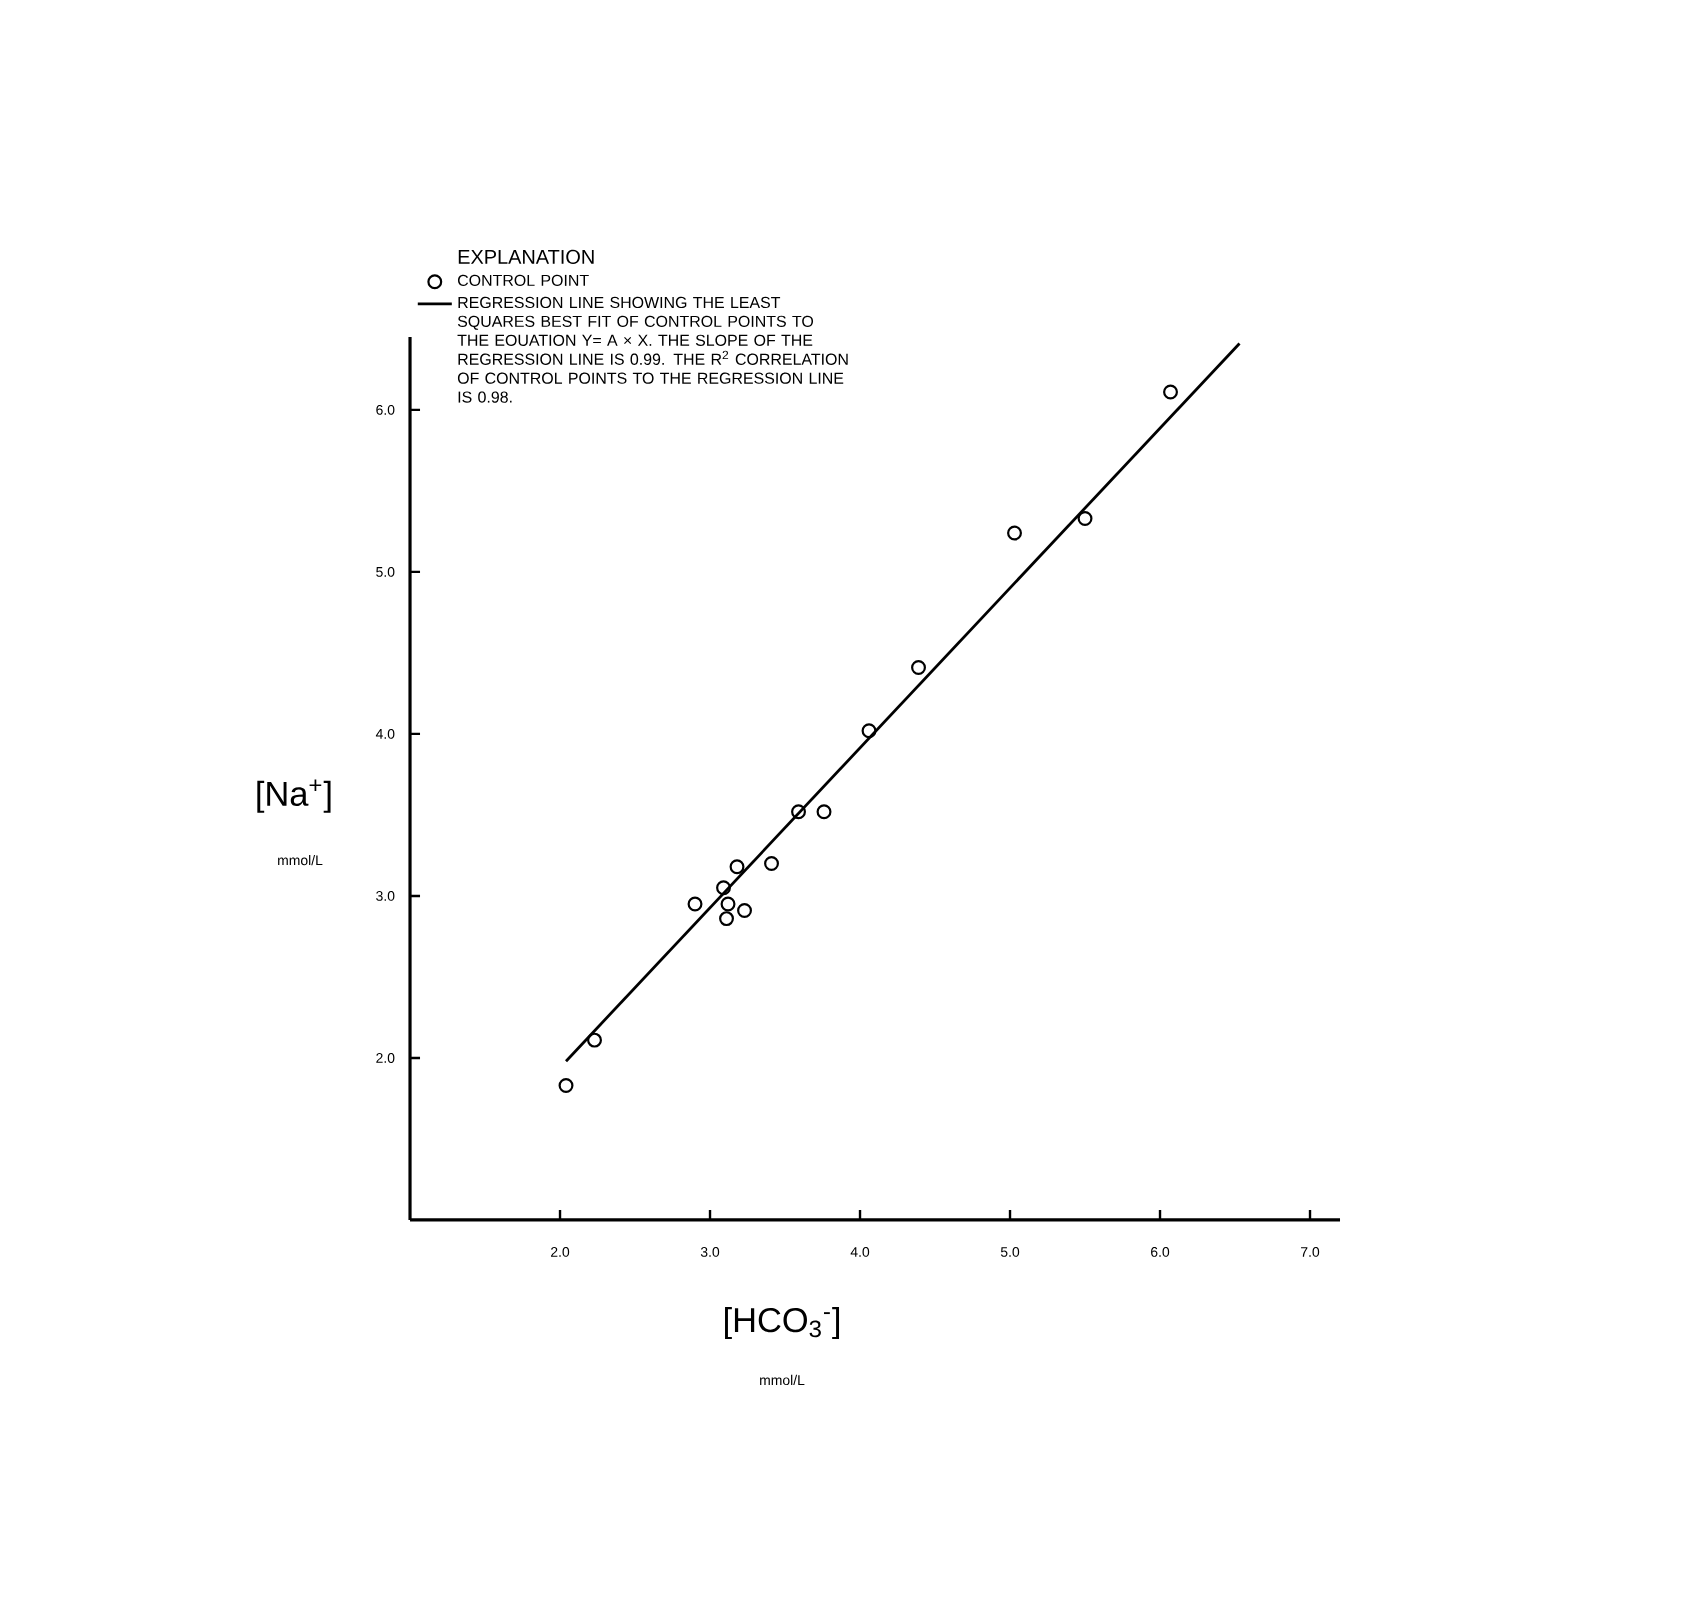  I want to click on x-axis-title: [HCO$_{3}$$^{-}$], so click(782, 1323).